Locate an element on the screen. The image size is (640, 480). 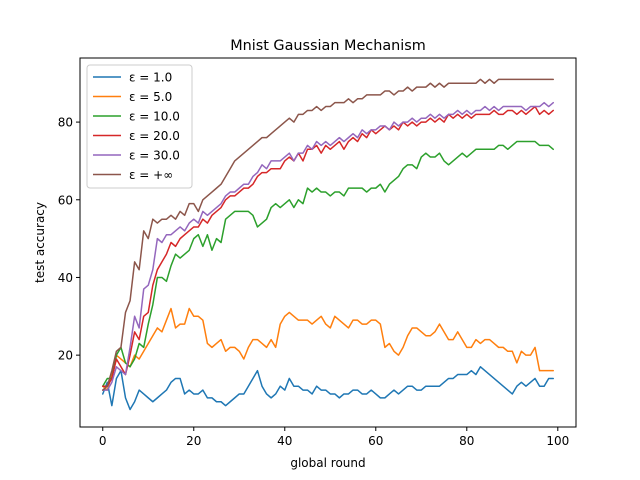
legend-label-1: ε = 1.0 is located at coordinates (150, 78).